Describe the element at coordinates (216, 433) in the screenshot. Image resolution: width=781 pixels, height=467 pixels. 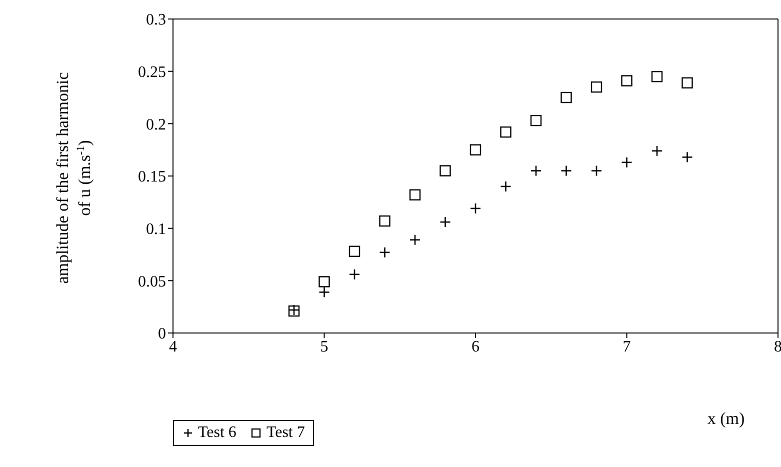
I see `legend-label: Test 6` at that location.